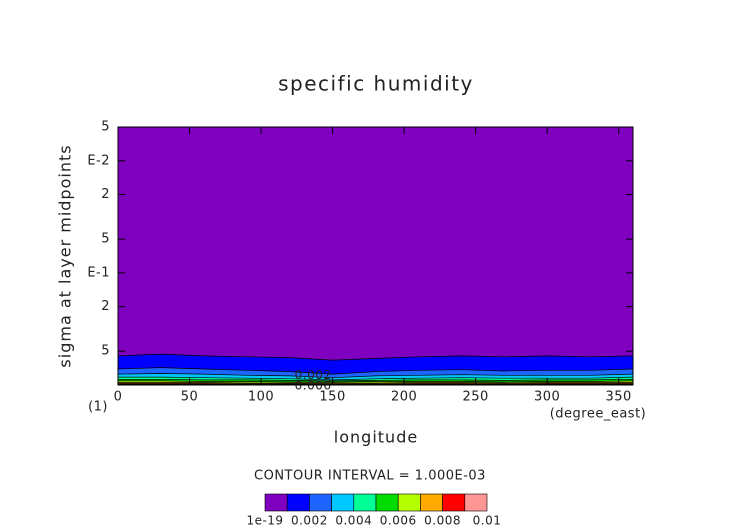 This screenshot has width=752, height=532. I want to click on y-tick-label: E-1, so click(98, 272).